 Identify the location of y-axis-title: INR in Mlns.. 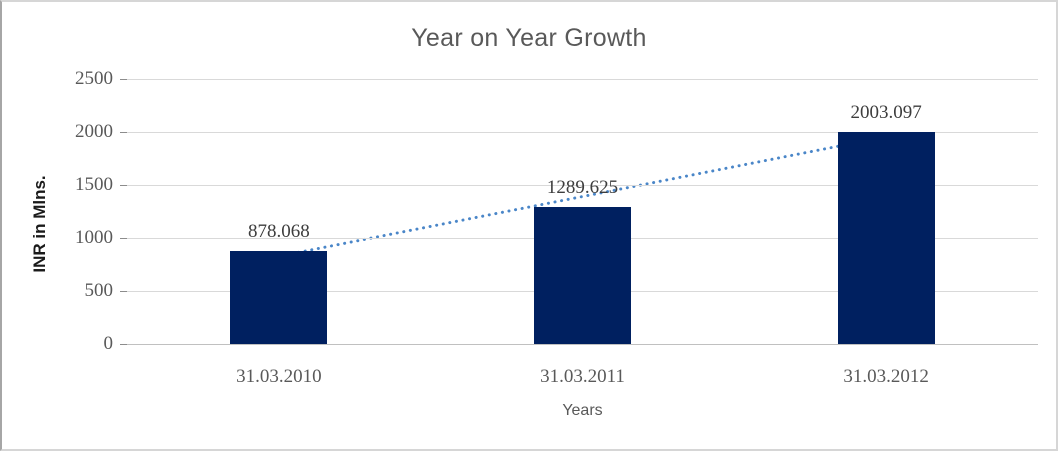
(39, 224).